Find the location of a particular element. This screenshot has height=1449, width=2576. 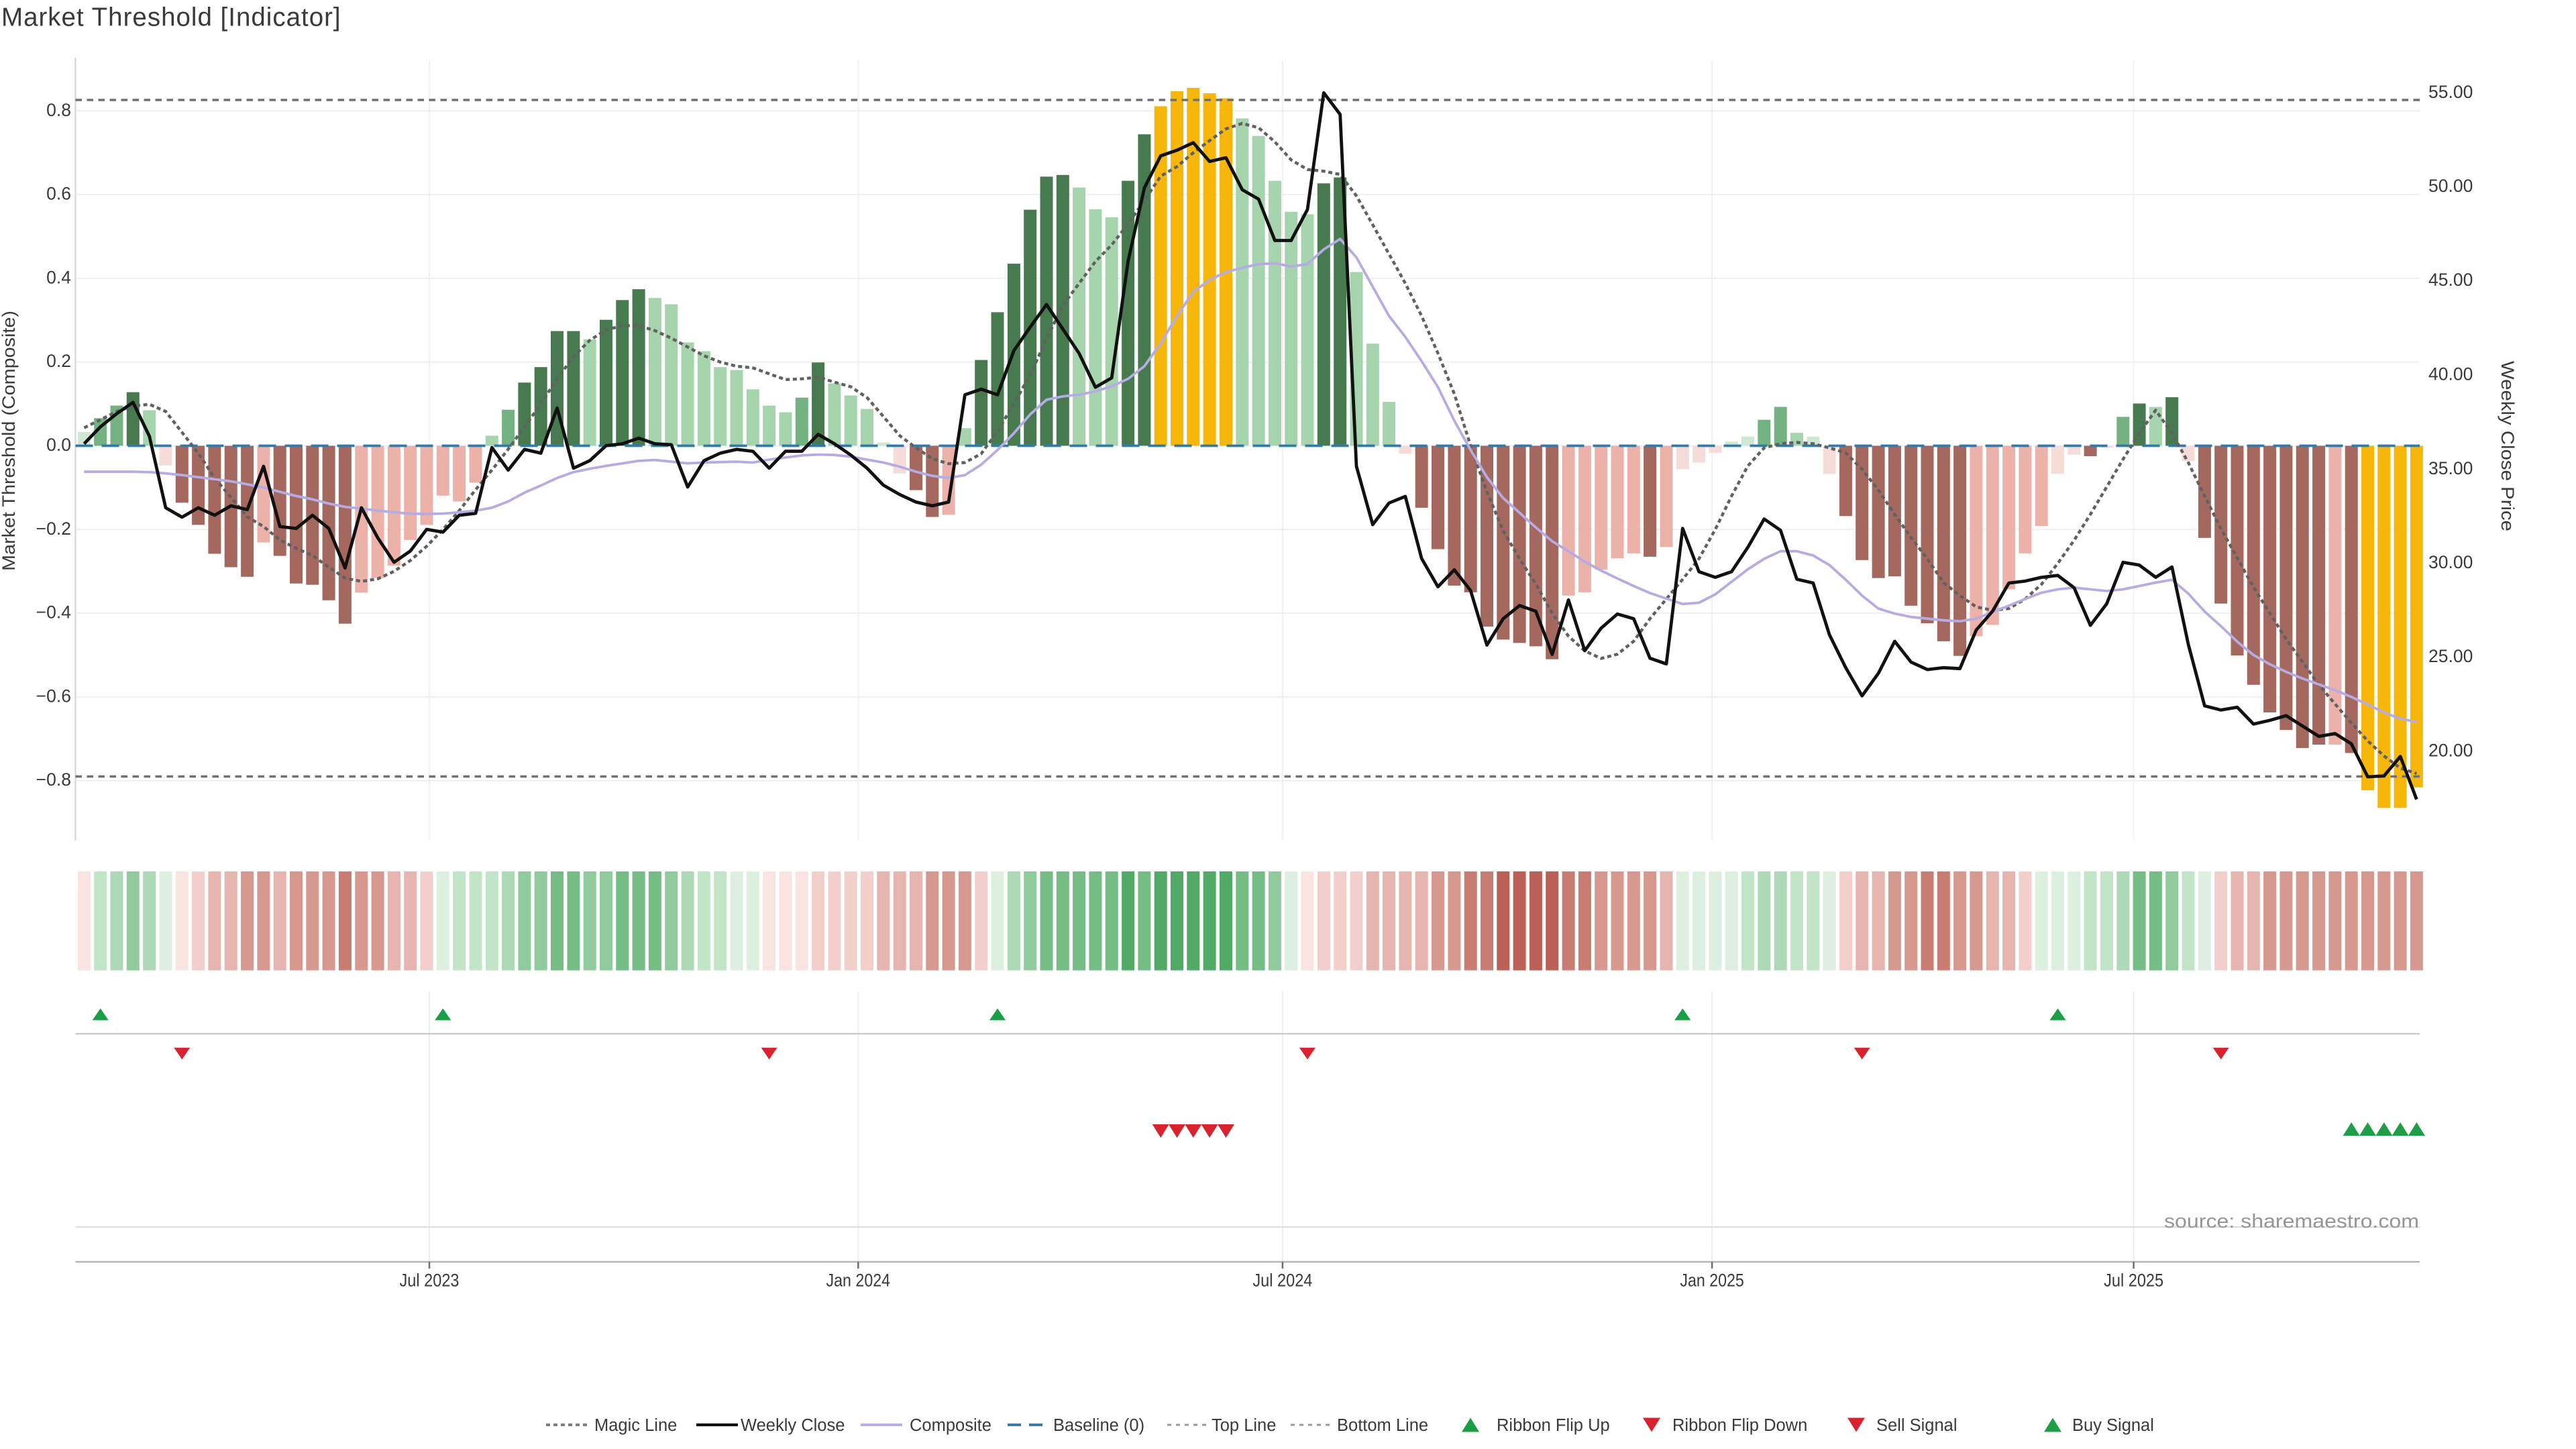

svg-text: Jul 2023 is located at coordinates (430, 1281).